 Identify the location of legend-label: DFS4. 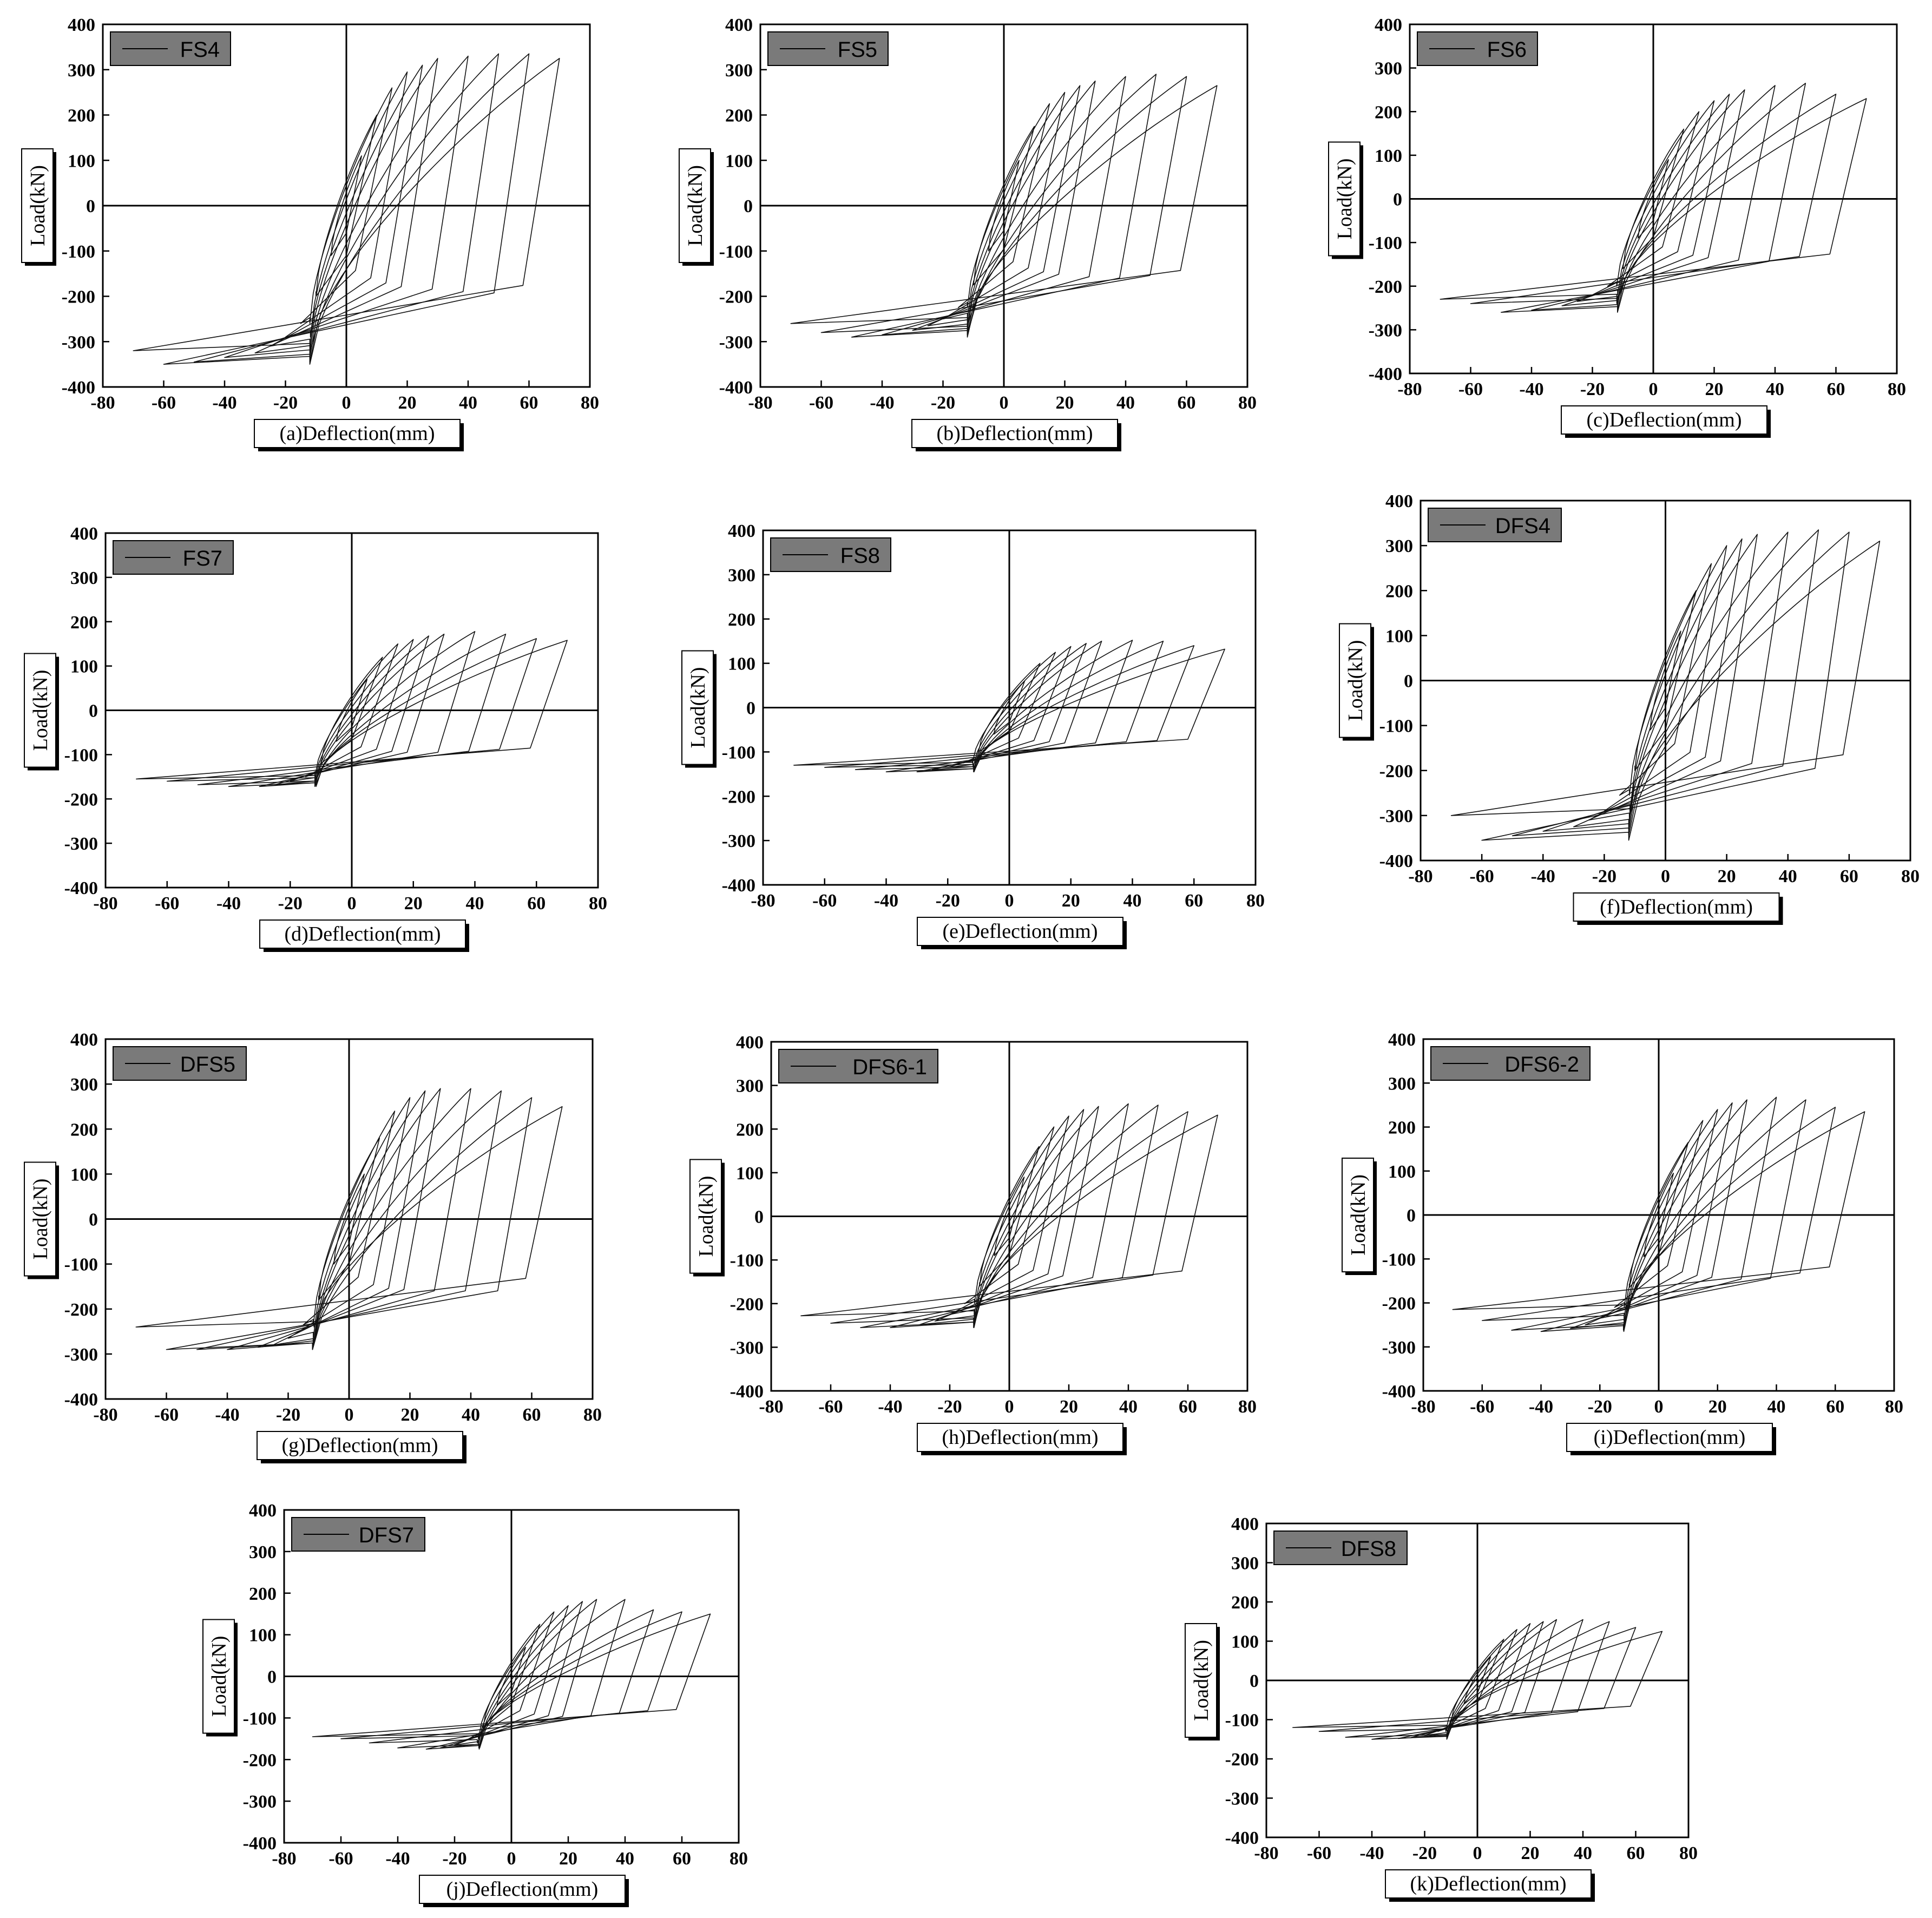
(1522, 526).